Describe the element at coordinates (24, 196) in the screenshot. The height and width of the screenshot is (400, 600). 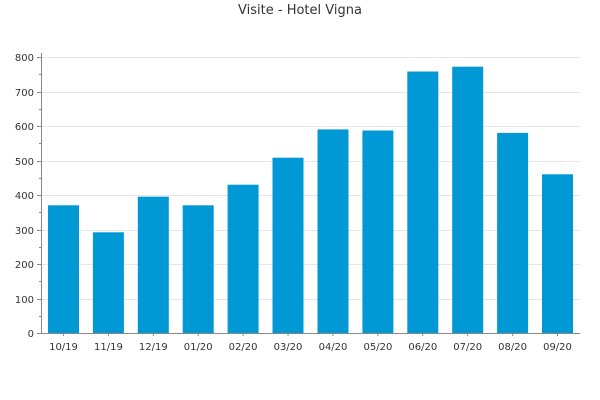
I see `y-tick-label: 400` at that location.